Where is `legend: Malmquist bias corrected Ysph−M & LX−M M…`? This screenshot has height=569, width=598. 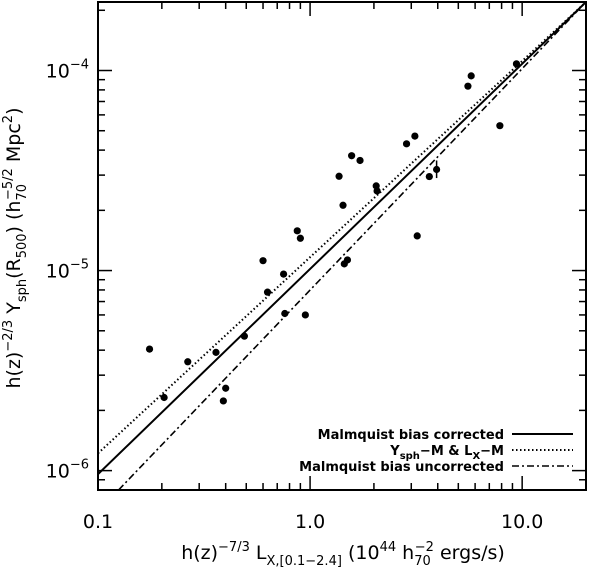
legend: Malmquist bias corrected Ysph−M & LX−M M… is located at coordinates (436, 451).